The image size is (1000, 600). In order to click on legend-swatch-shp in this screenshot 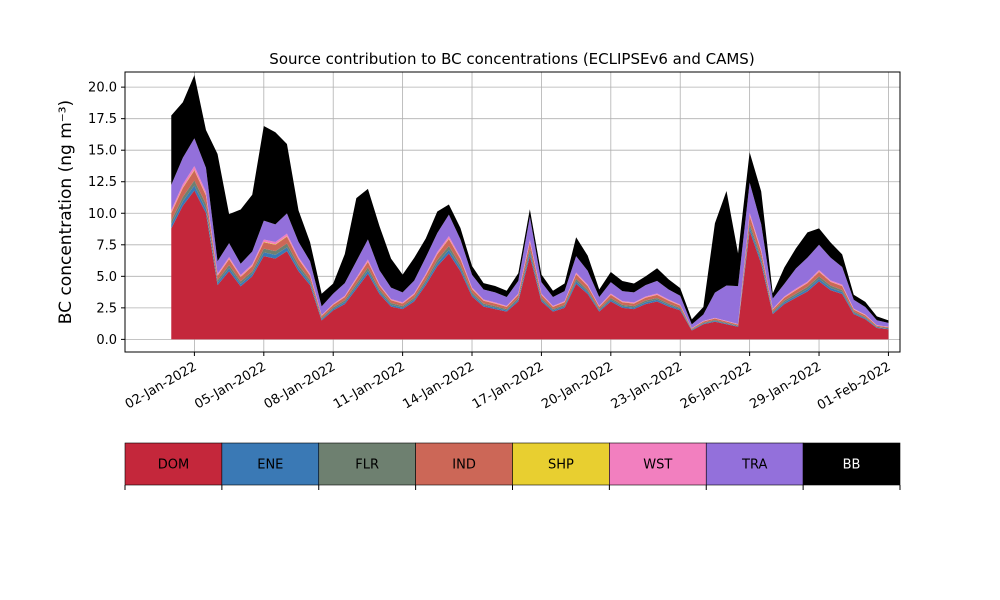, I will do `click(561, 464)`.